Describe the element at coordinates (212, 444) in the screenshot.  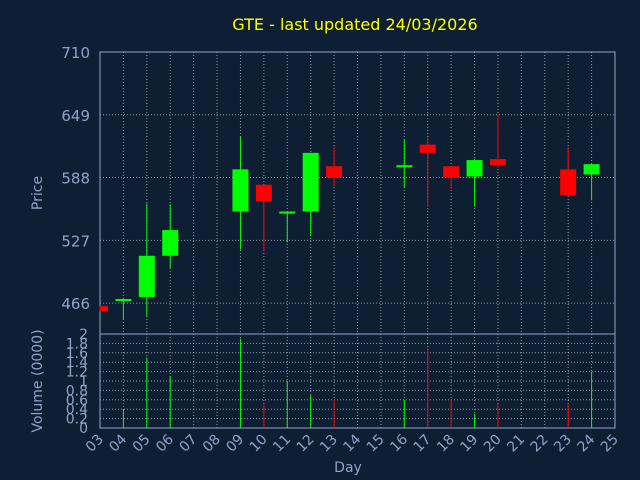
I see `x-tick-label: 08` at that location.